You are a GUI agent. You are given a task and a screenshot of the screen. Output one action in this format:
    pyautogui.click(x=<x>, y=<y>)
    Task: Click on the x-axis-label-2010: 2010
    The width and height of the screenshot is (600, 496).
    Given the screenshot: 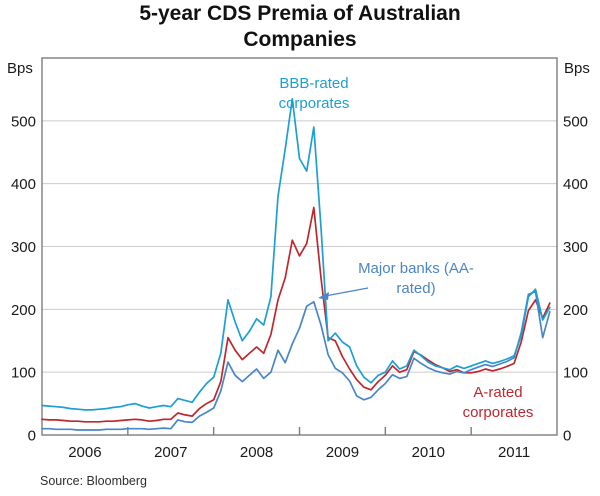 What is the action you would take?
    pyautogui.click(x=428, y=452)
    